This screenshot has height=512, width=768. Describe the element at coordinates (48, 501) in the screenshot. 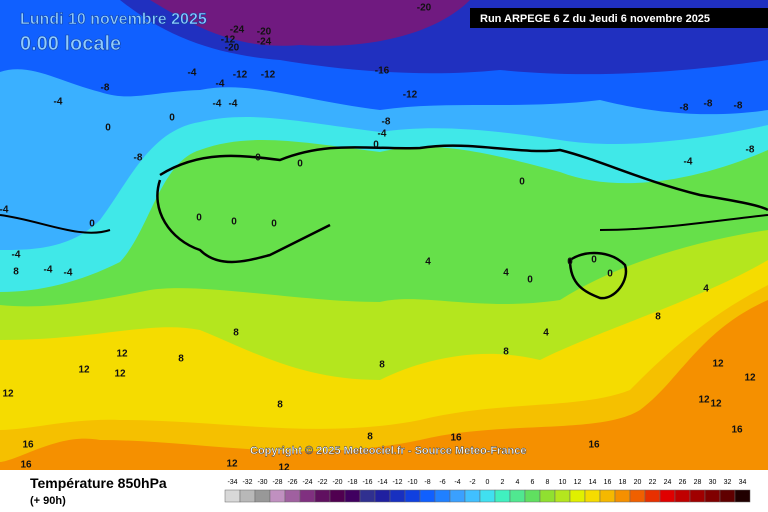

I see `lead-time: (+ 90h)` at that location.